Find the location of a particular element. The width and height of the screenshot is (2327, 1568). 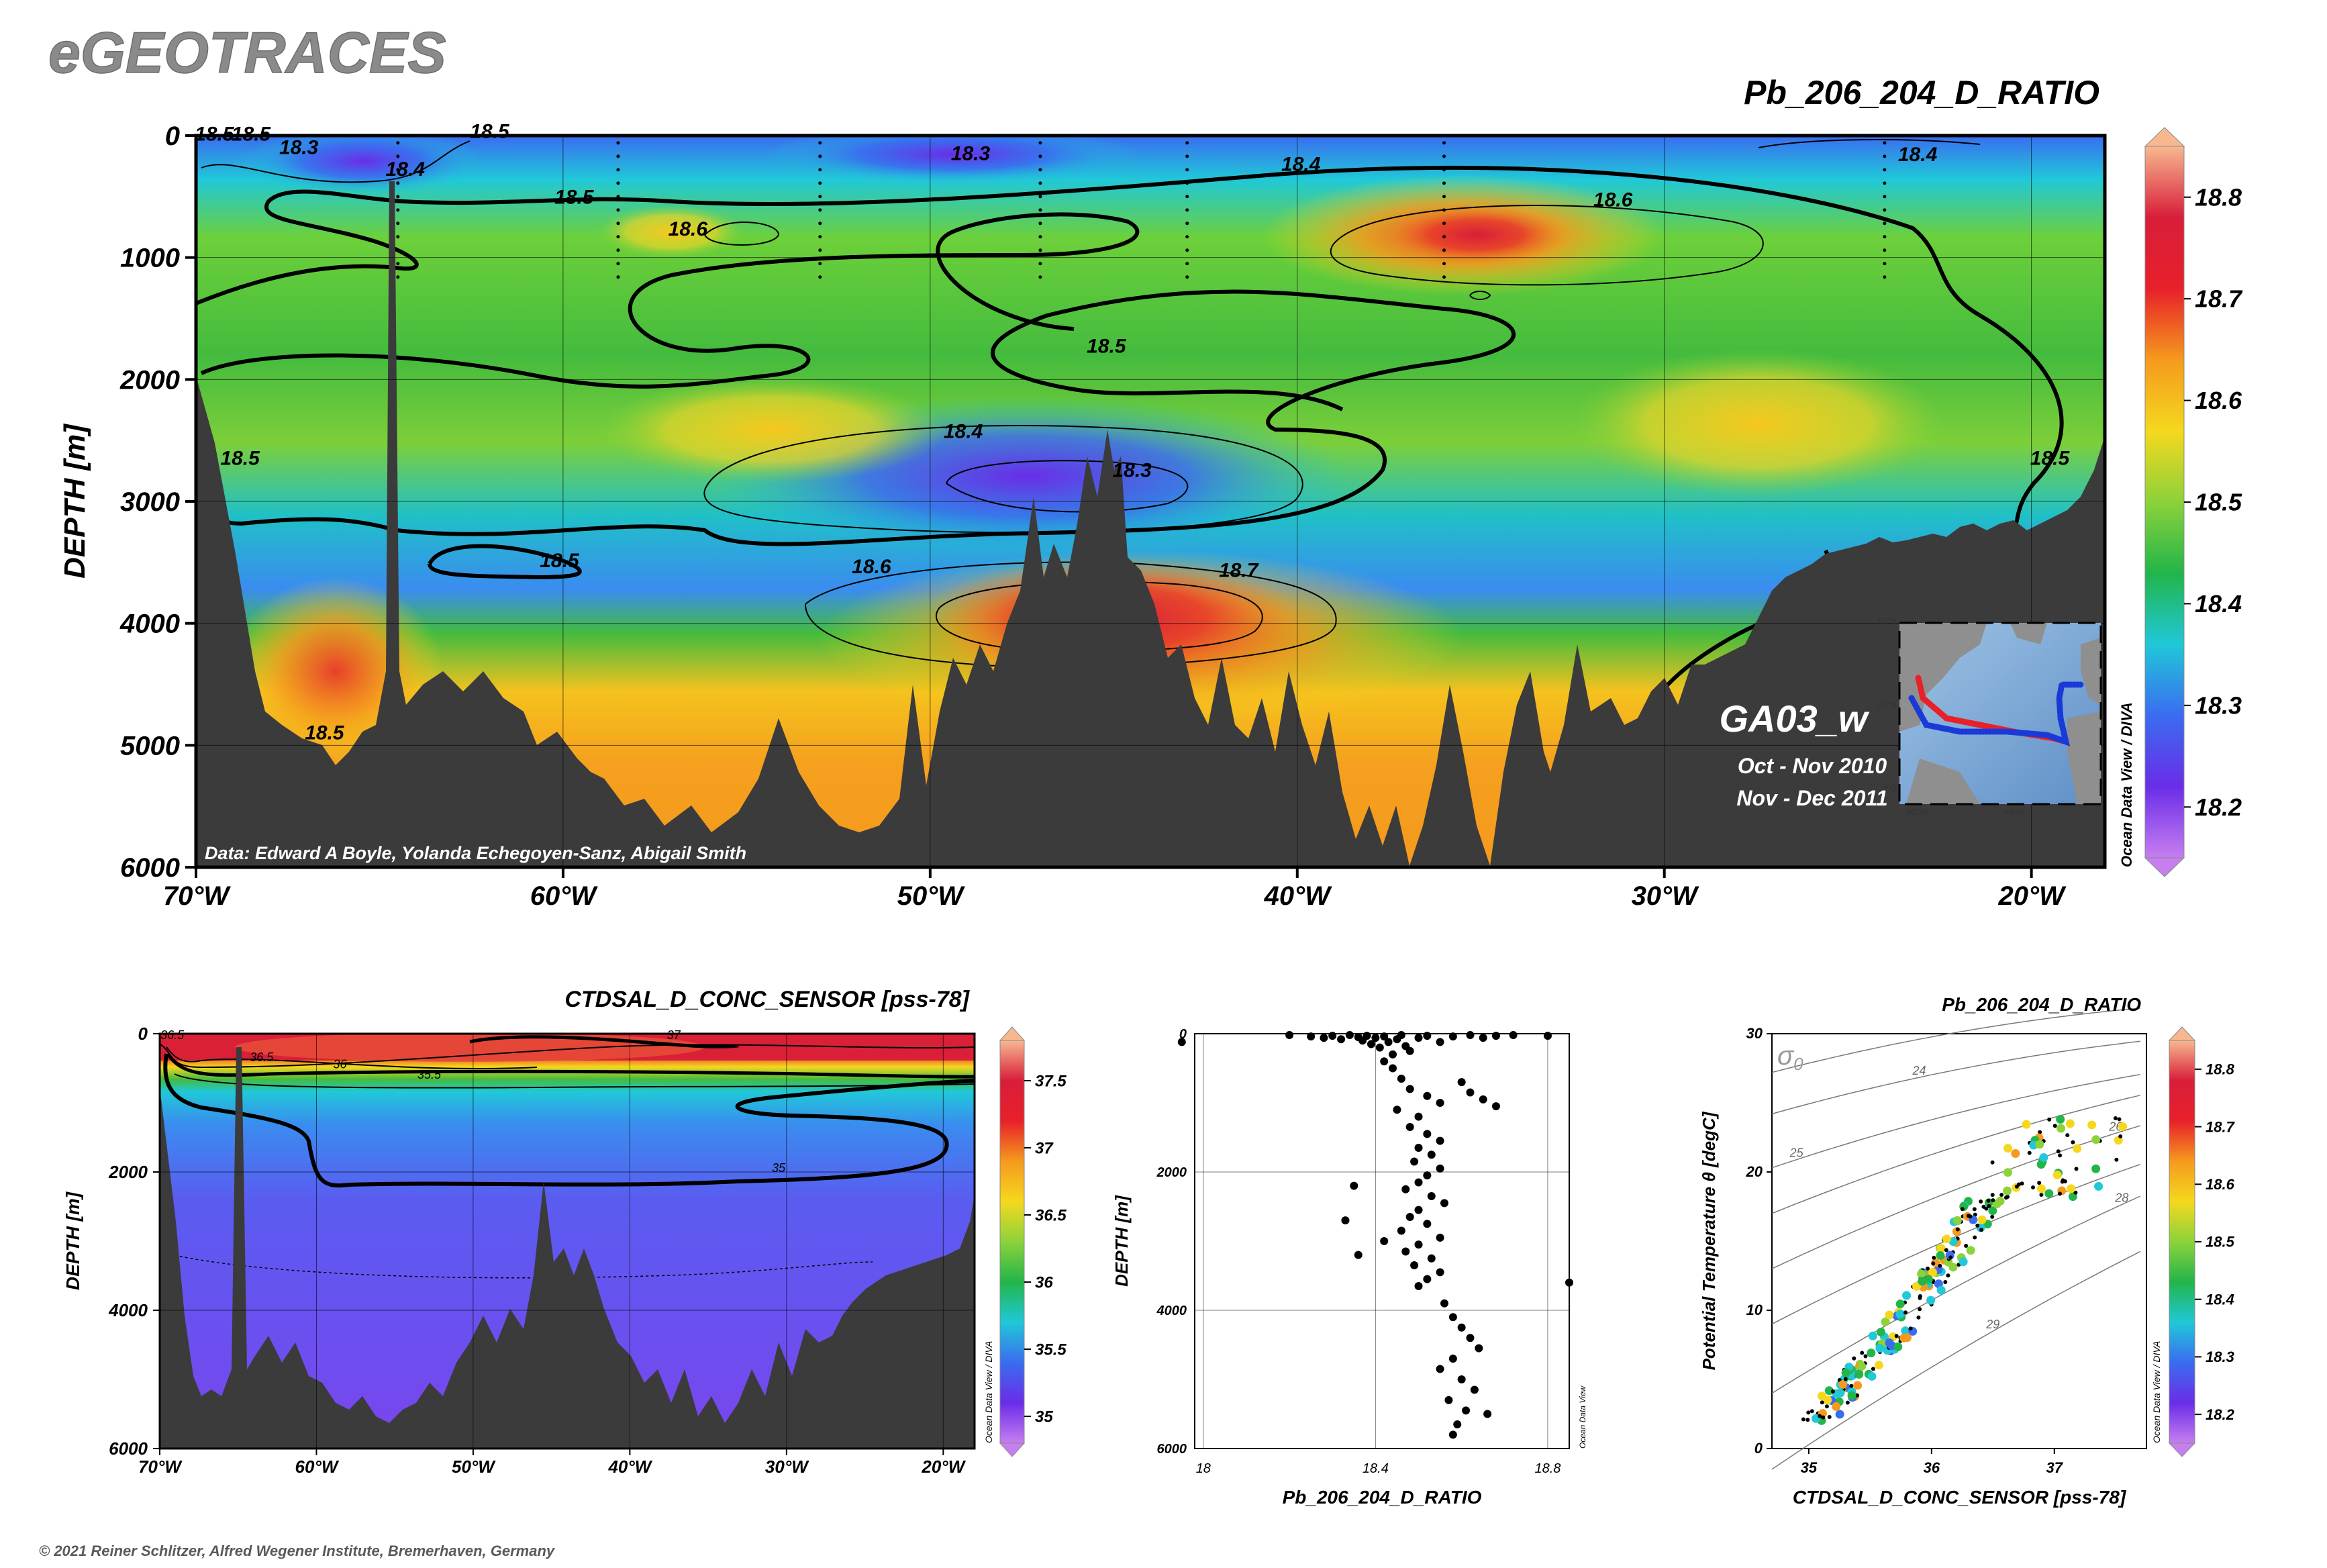

colorbar-tick-label: 18.4 is located at coordinates (2218, 604).